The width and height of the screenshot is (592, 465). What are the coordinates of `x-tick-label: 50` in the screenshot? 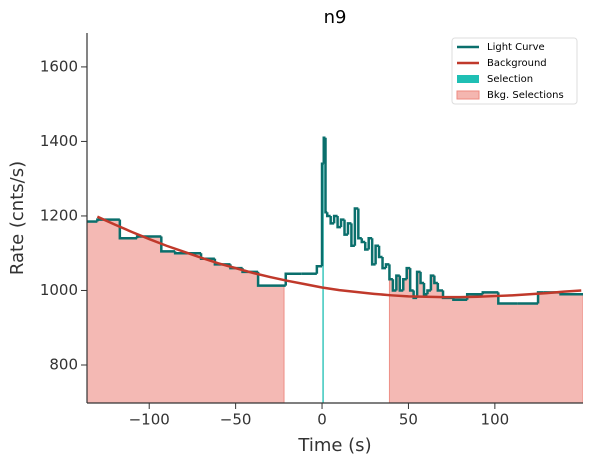 It's located at (408, 420).